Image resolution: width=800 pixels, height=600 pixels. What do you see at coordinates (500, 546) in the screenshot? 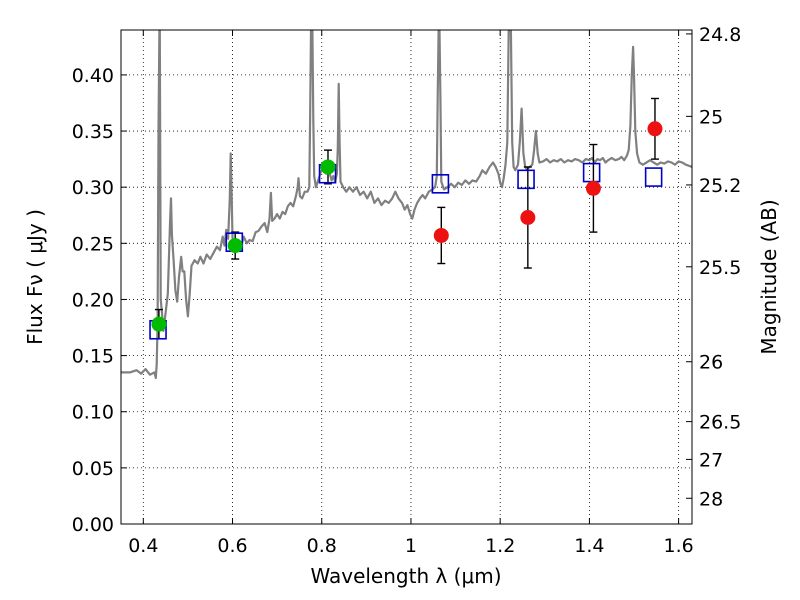
I see `x-tick-label: 1.2` at bounding box center [500, 546].